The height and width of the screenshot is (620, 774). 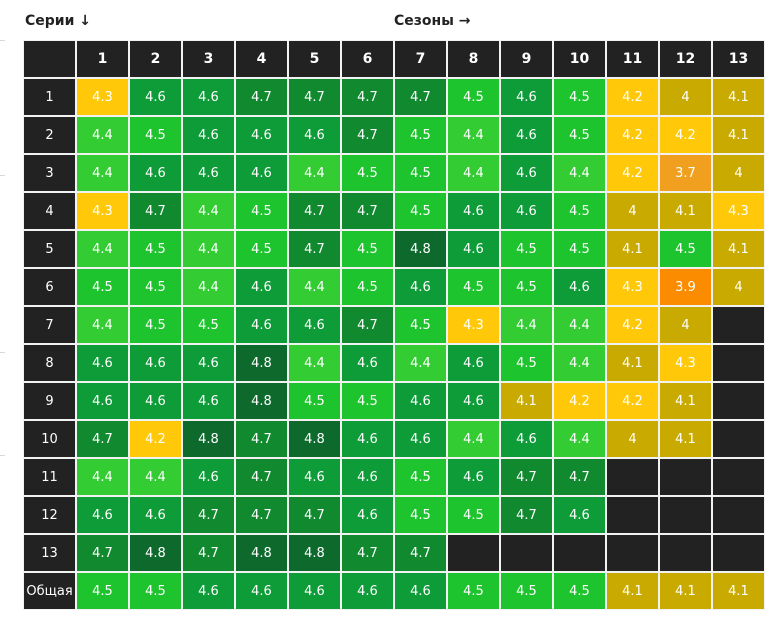 I want to click on season-header: 7, so click(x=420, y=59).